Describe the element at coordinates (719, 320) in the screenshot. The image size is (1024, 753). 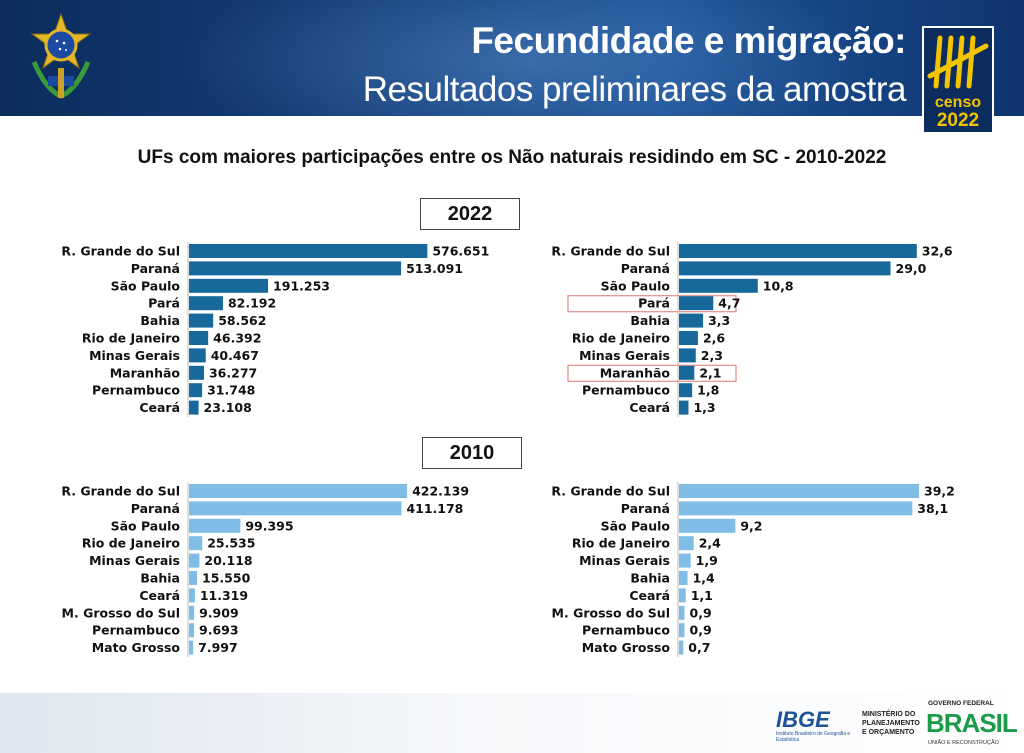
I see `value-label: 3,3` at that location.